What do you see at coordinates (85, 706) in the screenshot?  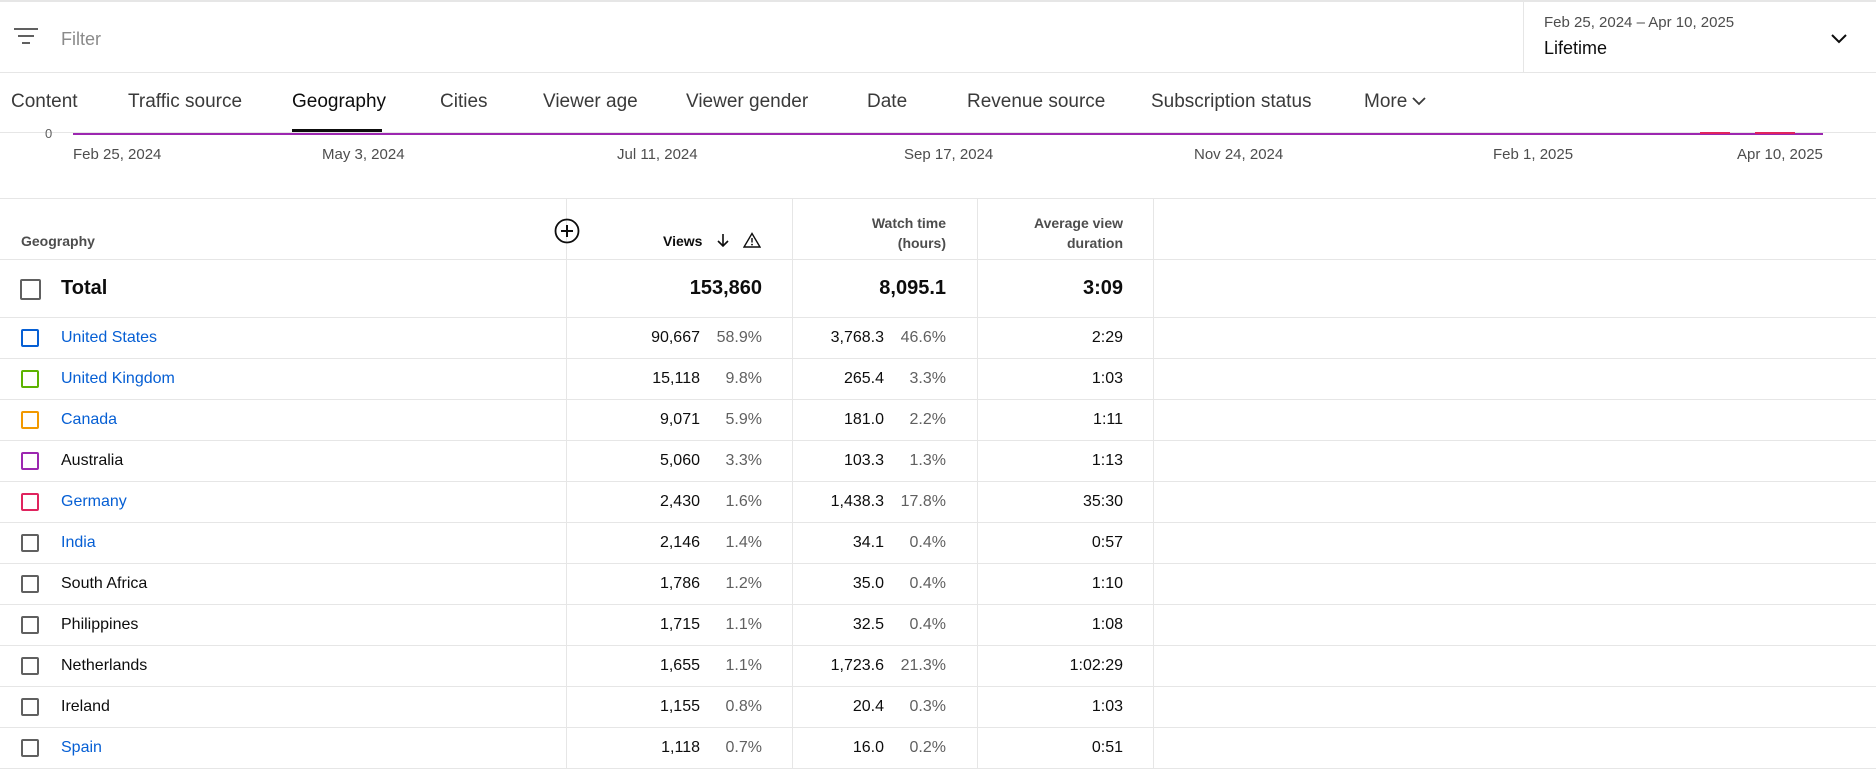 I see `country-name: Ireland` at bounding box center [85, 706].